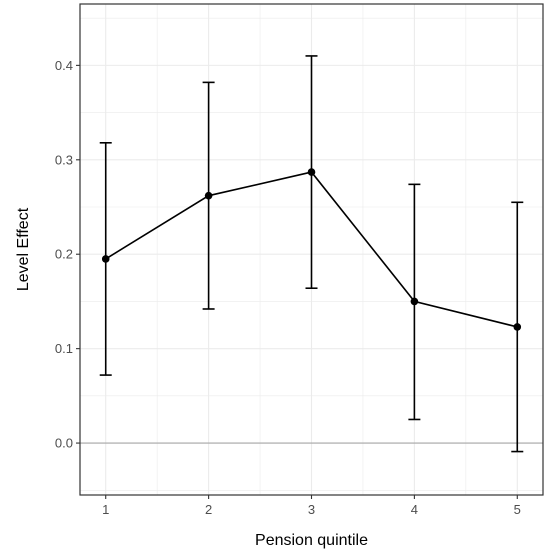 This screenshot has height=553, width=549. What do you see at coordinates (105, 509) in the screenshot?
I see `x-tick-label: 1` at bounding box center [105, 509].